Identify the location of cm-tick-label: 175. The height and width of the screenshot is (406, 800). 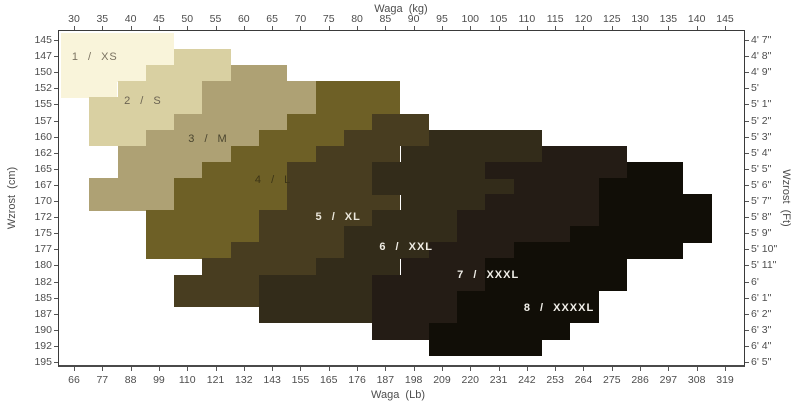
(43, 233).